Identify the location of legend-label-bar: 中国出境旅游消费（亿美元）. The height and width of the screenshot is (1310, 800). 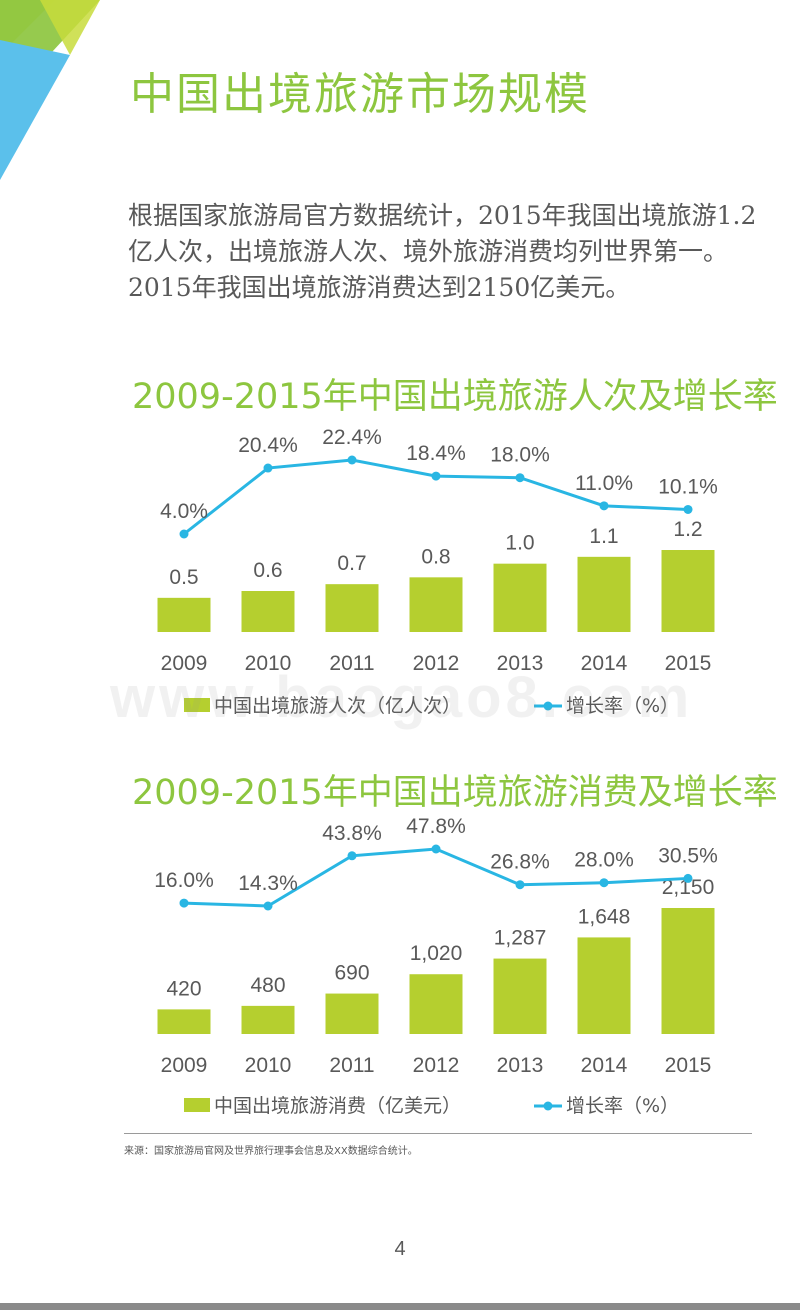
(337, 1106).